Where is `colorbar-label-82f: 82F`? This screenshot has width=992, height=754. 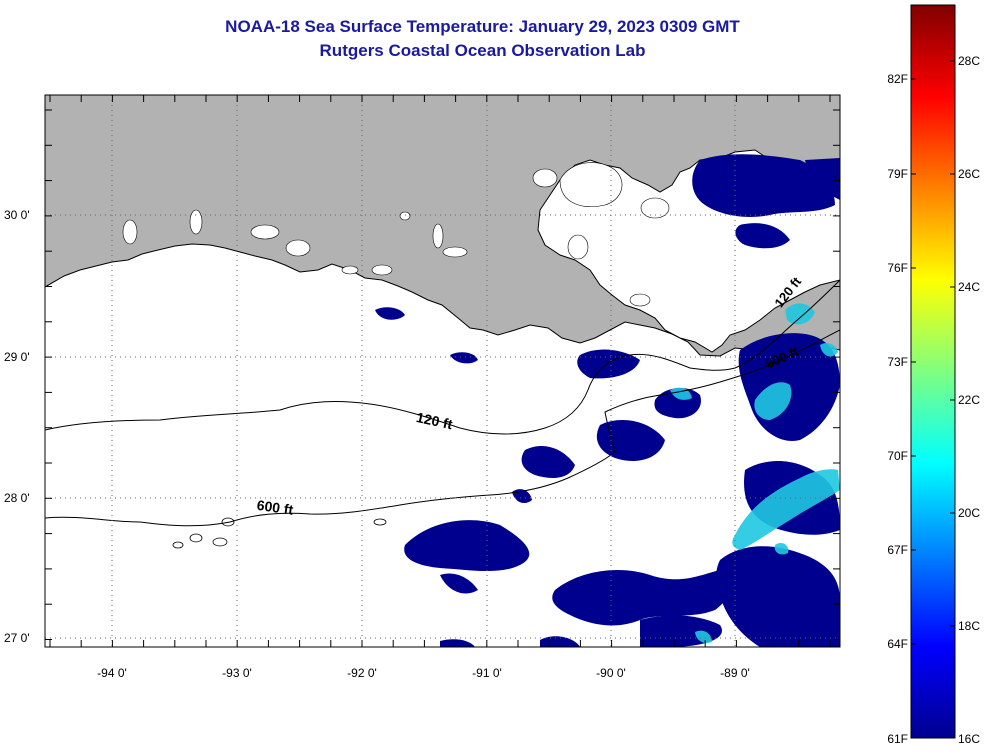
colorbar-label-82f: 82F is located at coordinates (897, 79).